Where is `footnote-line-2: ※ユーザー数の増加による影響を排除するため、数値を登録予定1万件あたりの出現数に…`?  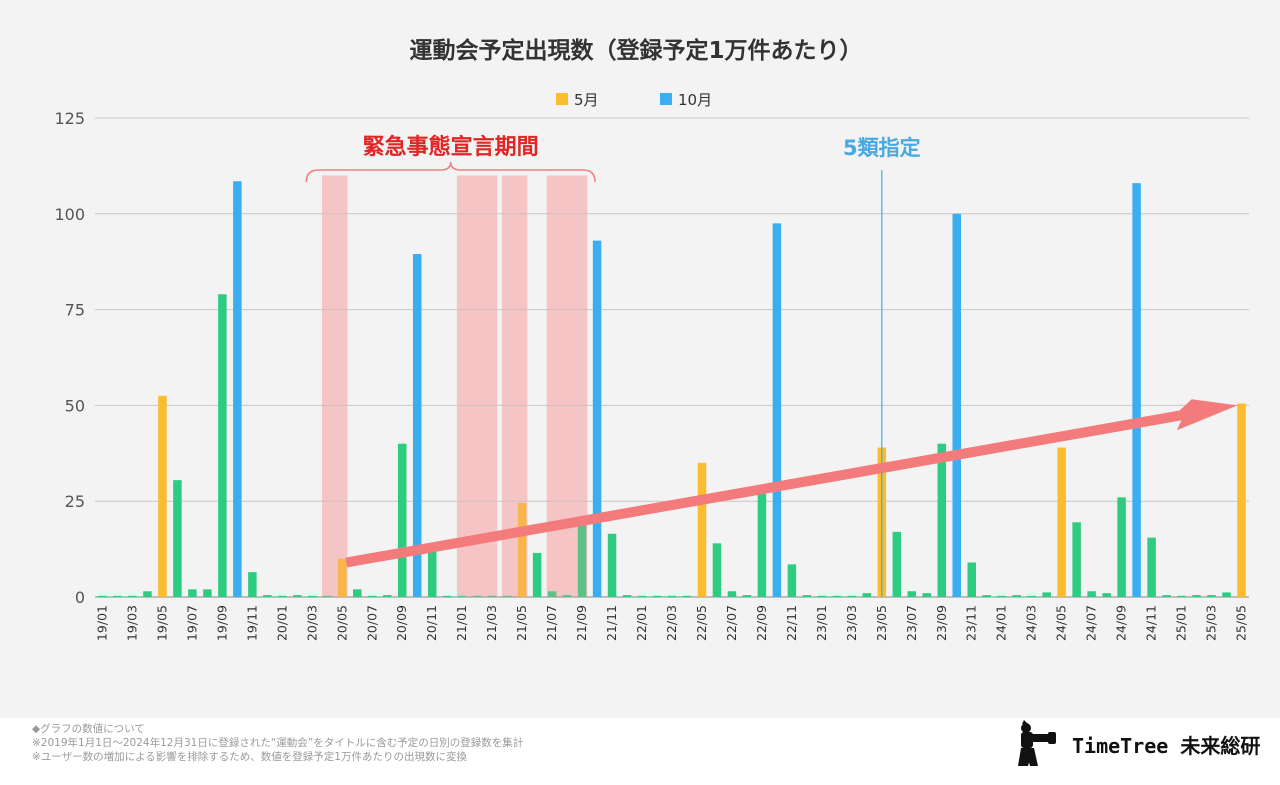 footnote-line-2: ※ユーザー数の増加による影響を排除するため、数値を登録予定1万件あたりの出現数に… is located at coordinates (249, 757).